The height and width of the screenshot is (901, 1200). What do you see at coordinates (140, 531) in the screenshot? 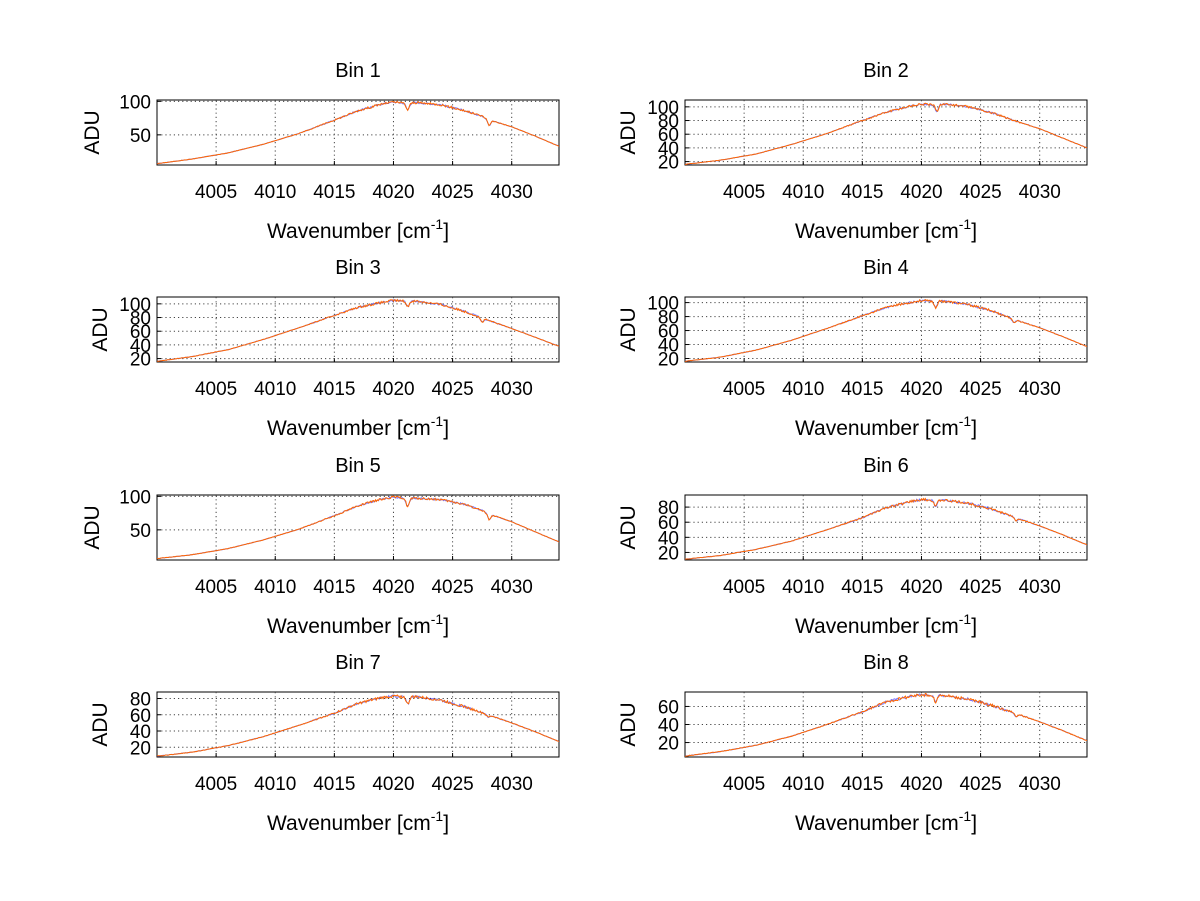
I see `y-tick-label: 50` at bounding box center [140, 531].